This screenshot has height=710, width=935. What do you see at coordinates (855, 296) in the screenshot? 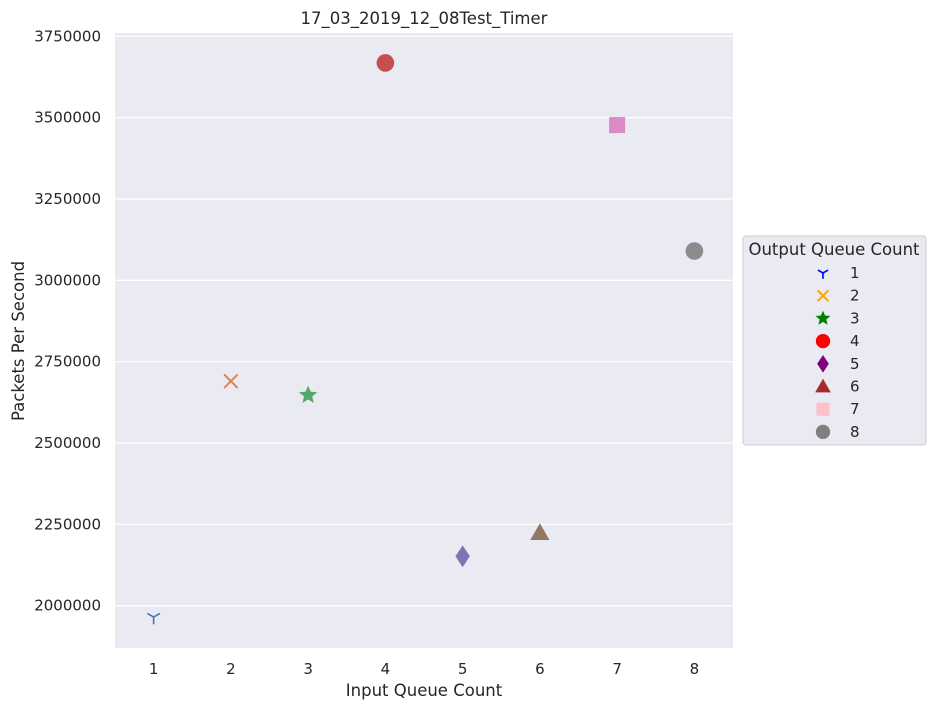
I see `legend-label: 2` at bounding box center [855, 296].